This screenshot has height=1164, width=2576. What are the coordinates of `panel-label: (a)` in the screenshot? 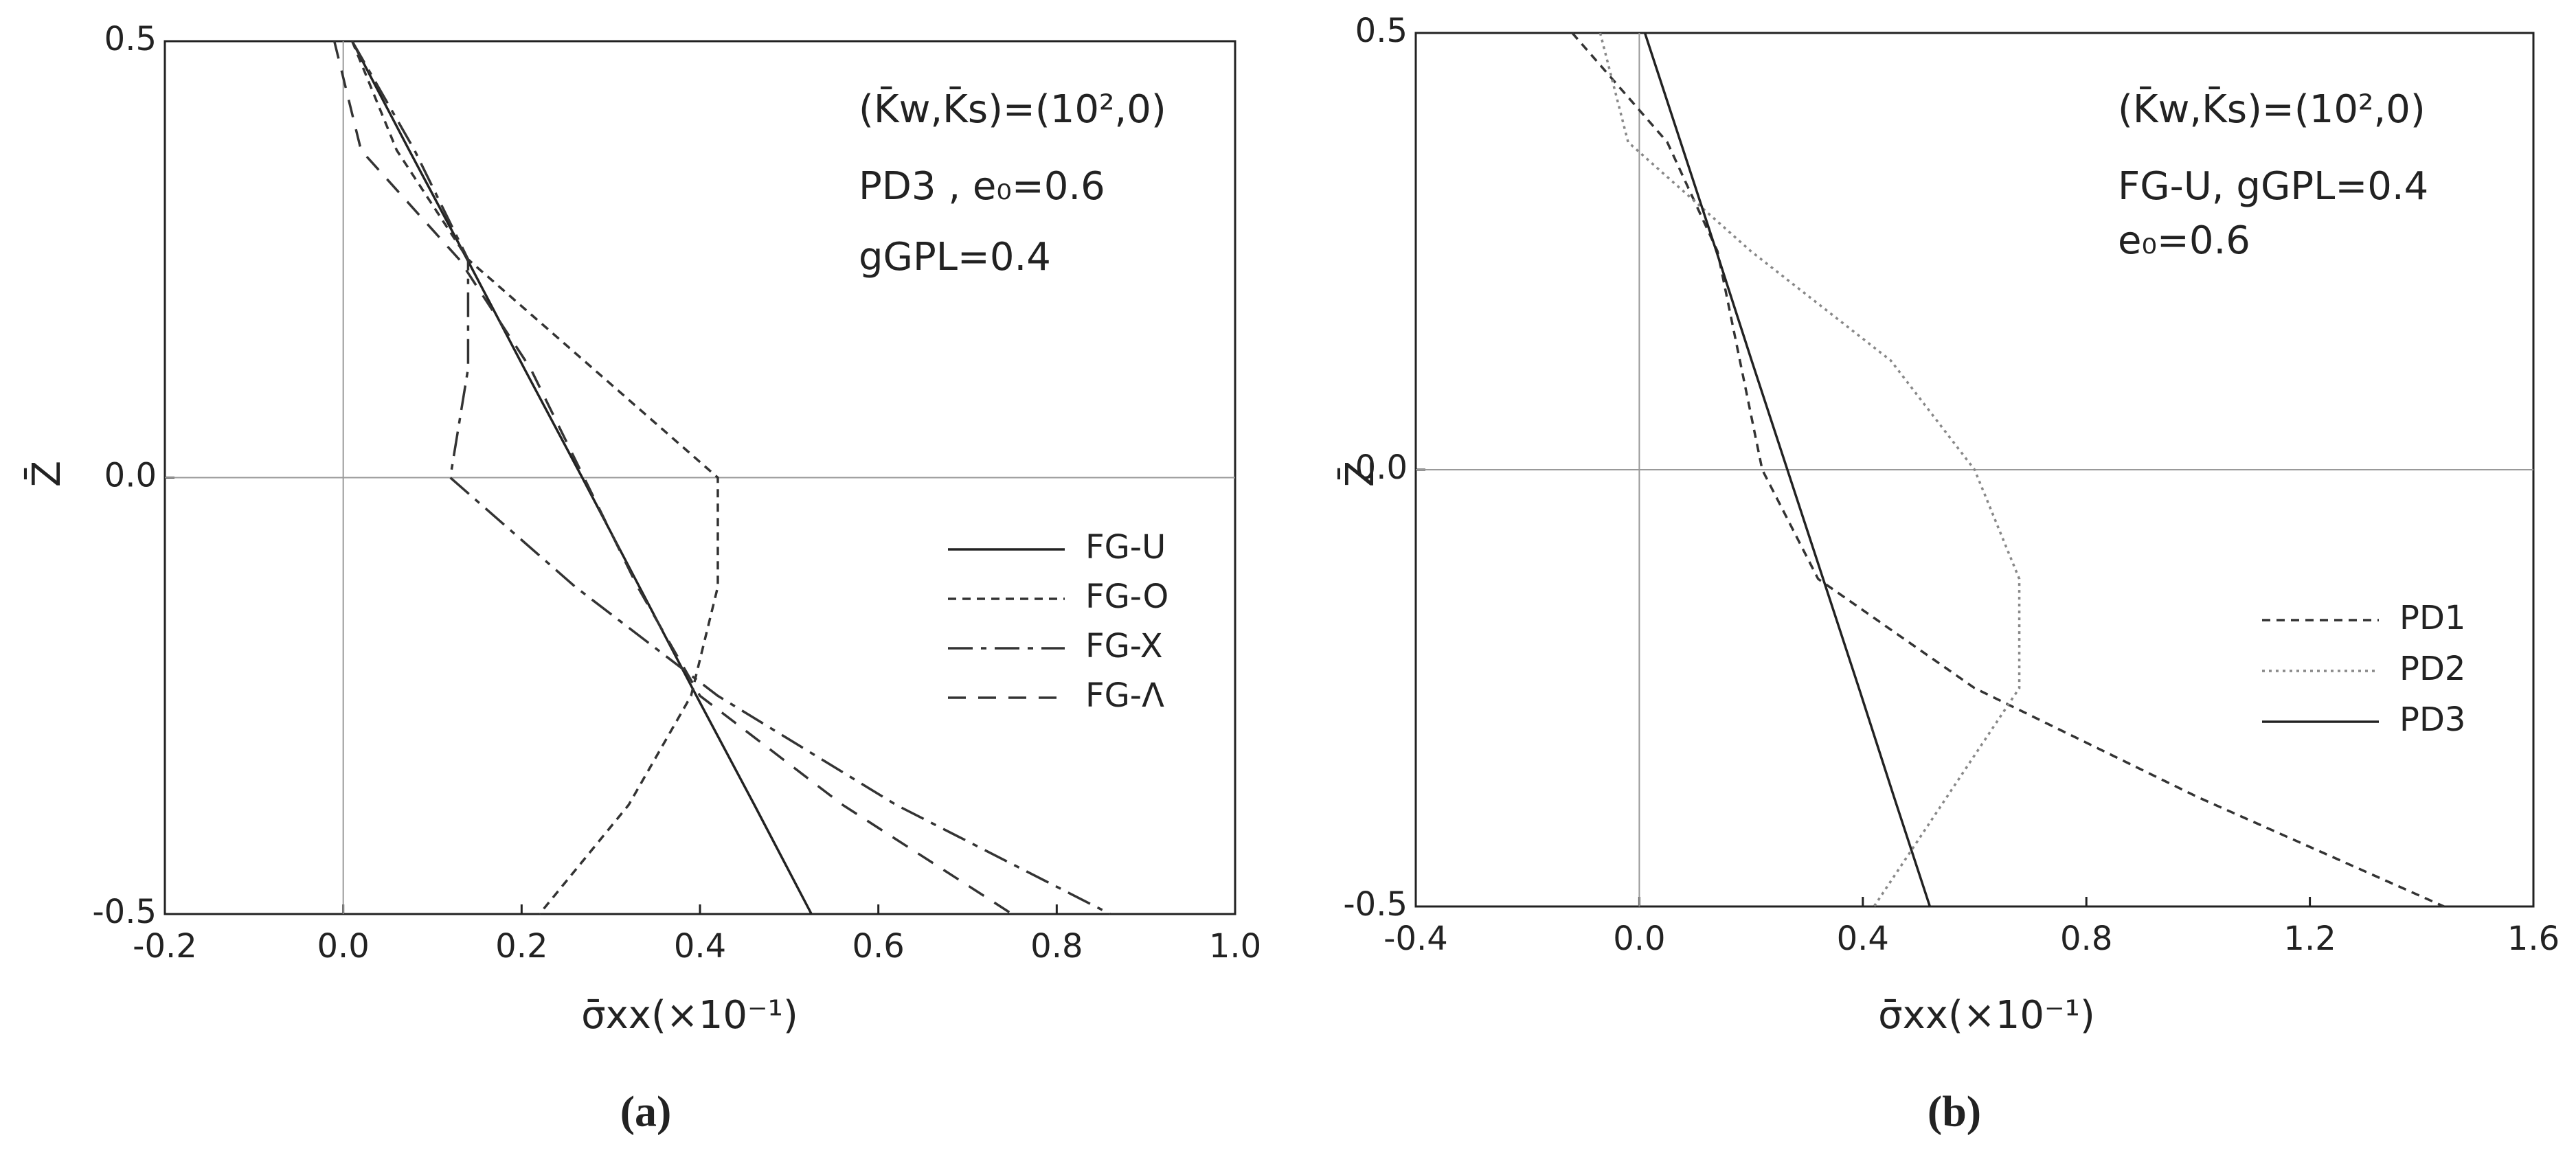 It's located at (646, 1111).